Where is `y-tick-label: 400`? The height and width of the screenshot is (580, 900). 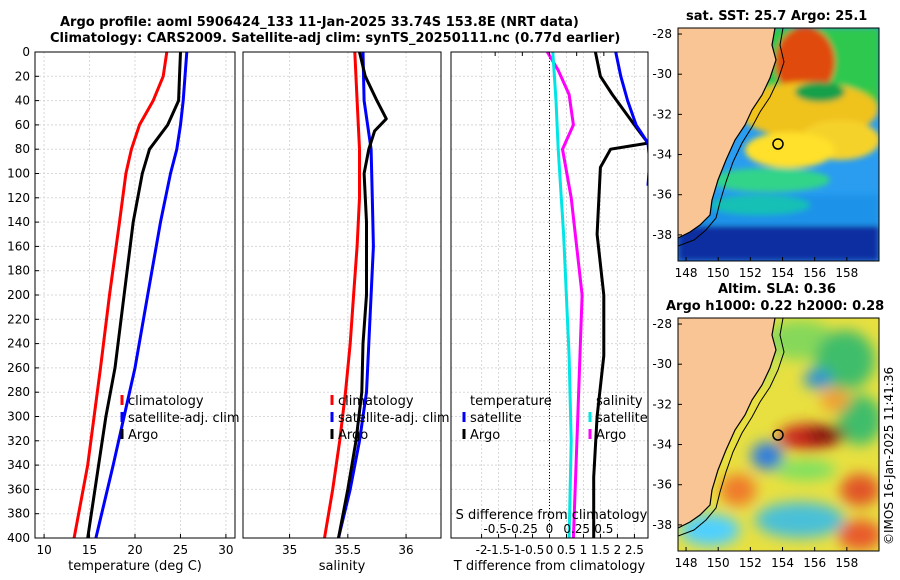
y-tick-label: 400 is located at coordinates (18, 538).